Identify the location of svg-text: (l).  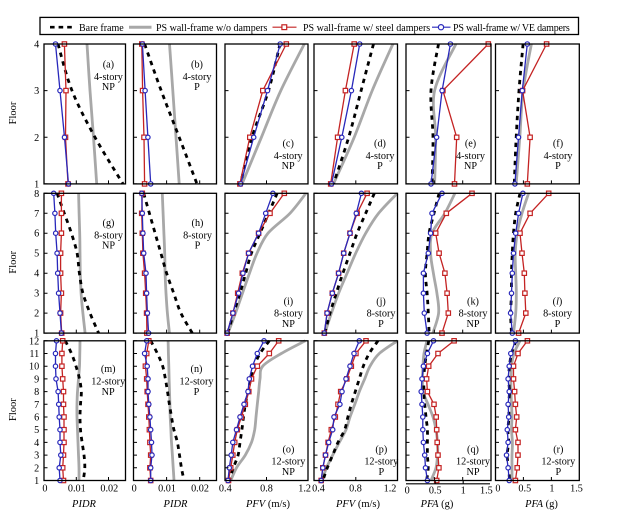
(558, 301).